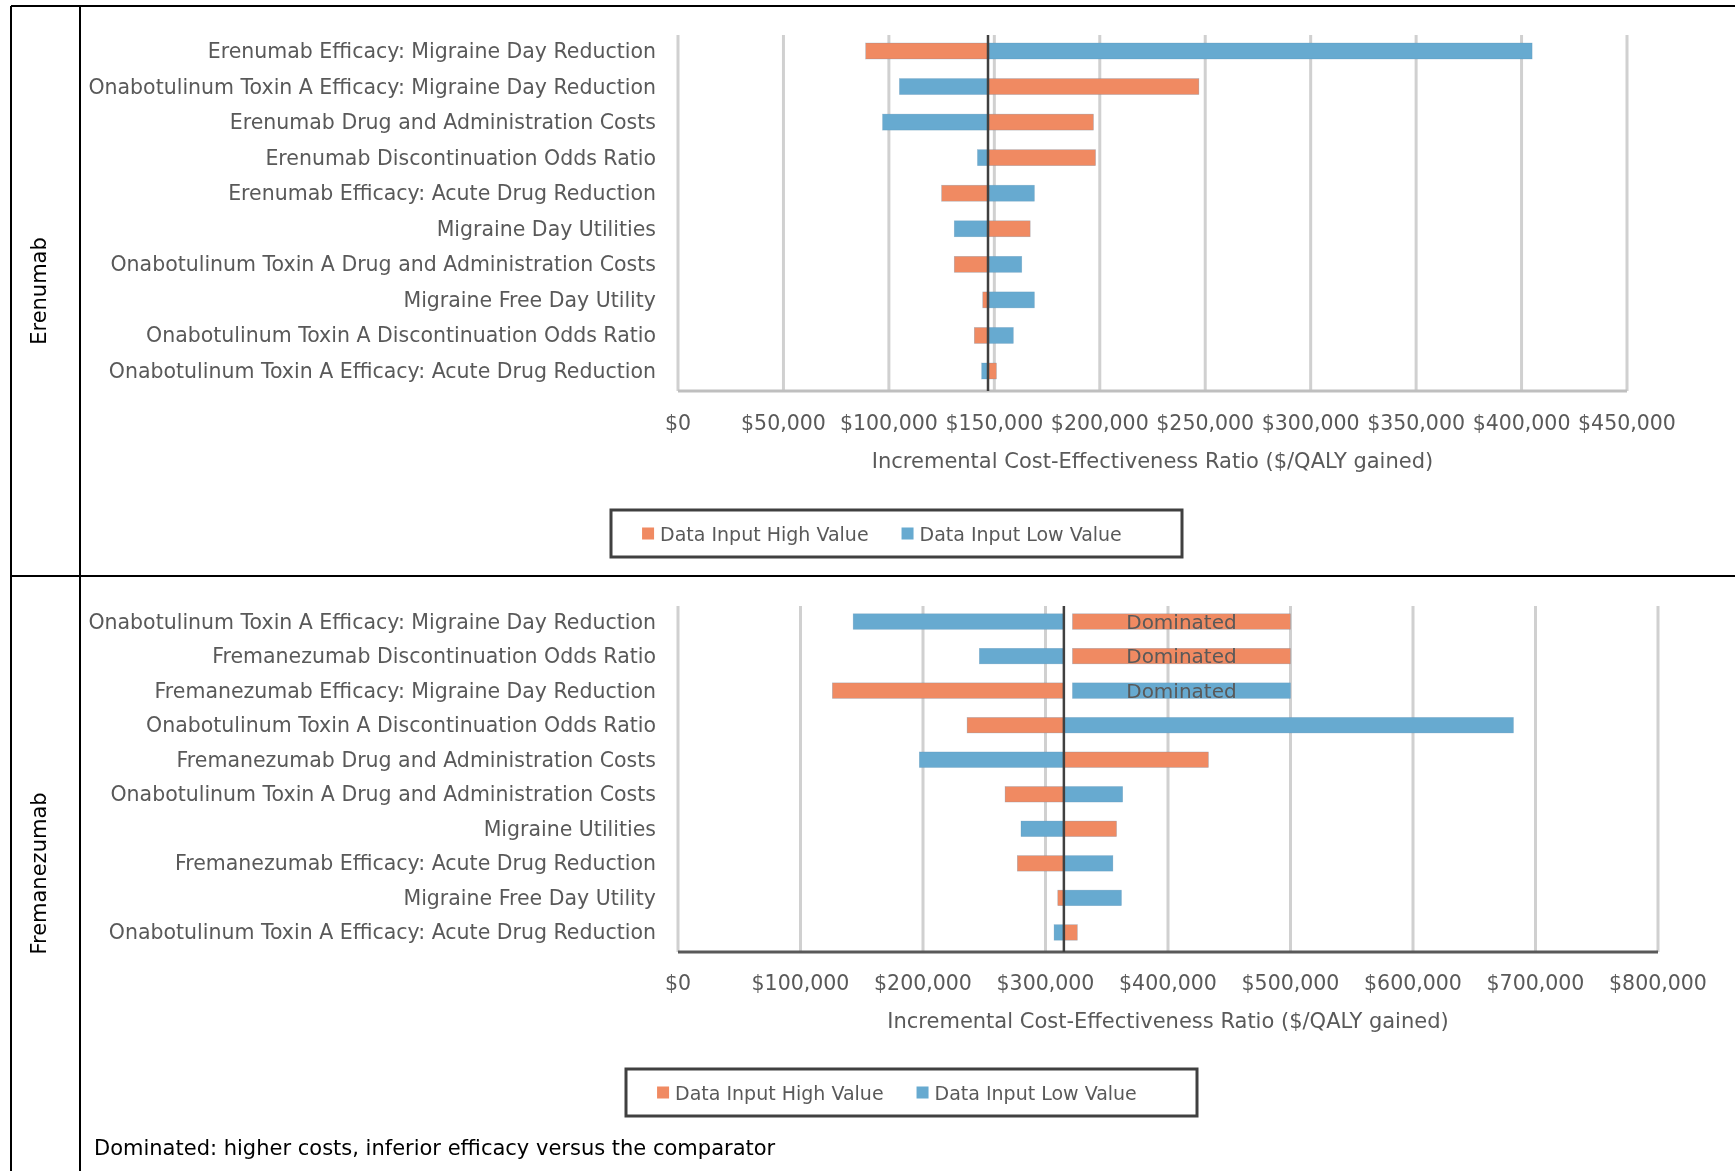 The image size is (1735, 1171). What do you see at coordinates (546, 228) in the screenshot?
I see `y-tick-label: Migraine Day Utilities` at bounding box center [546, 228].